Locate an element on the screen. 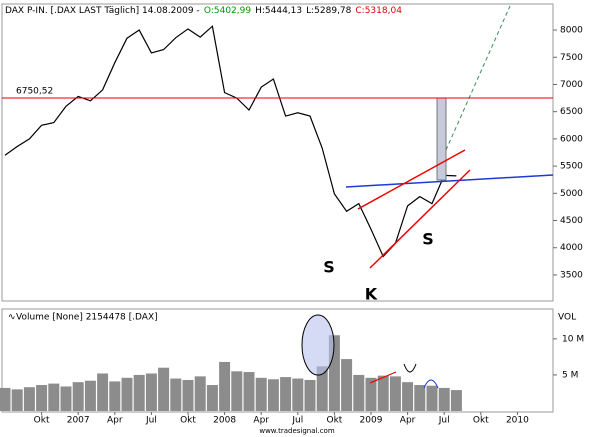 The width and height of the screenshot is (595, 437). pattern-label: K is located at coordinates (371, 294).